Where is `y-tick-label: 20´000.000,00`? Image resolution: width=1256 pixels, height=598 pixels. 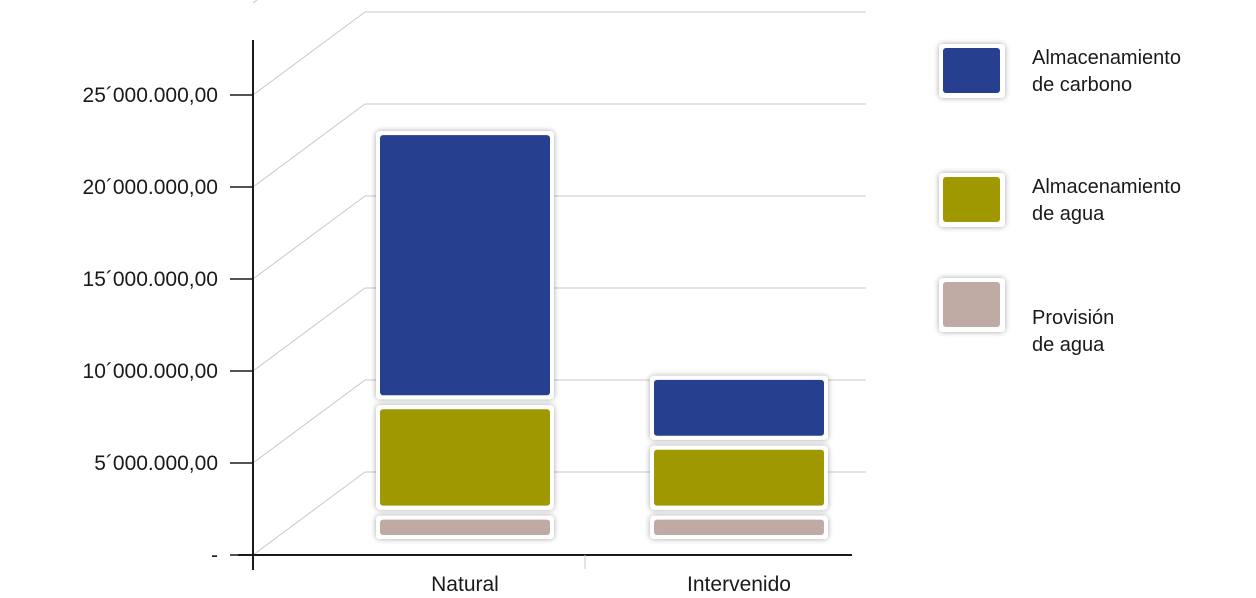
y-tick-label: 20´000.000,00 is located at coordinates (150, 187).